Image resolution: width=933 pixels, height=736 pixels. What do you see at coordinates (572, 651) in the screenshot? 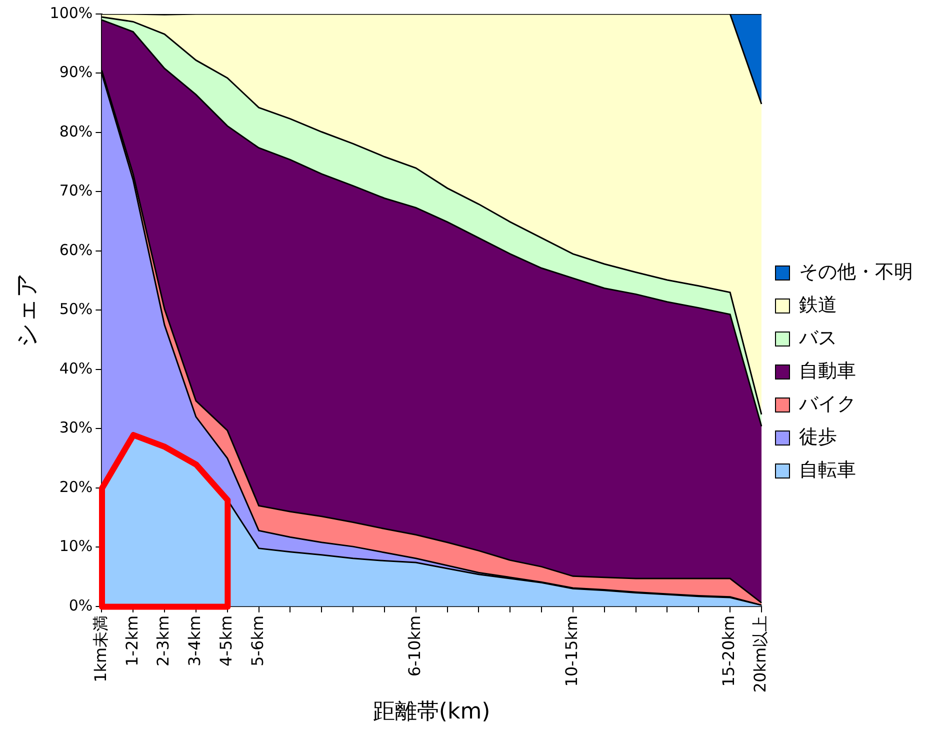
I see `x-tick-label: 10-15km` at bounding box center [572, 651].